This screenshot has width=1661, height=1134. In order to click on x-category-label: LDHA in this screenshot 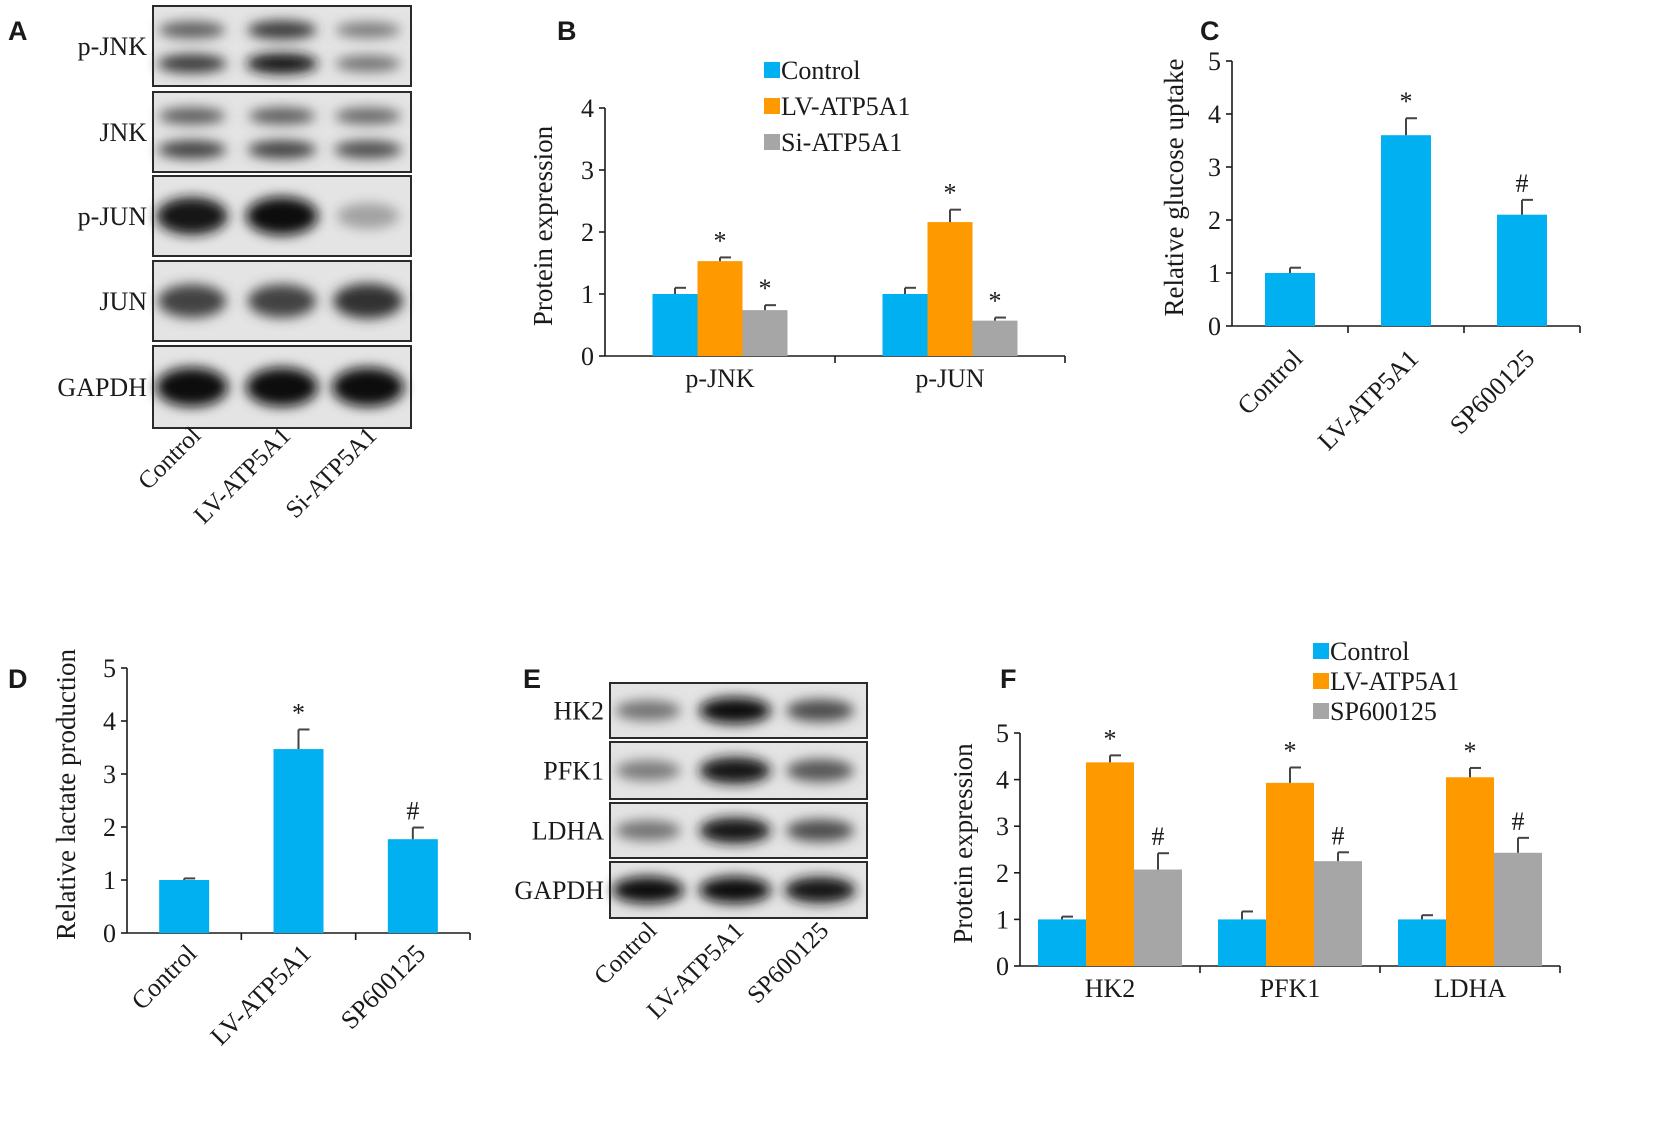, I will do `click(1470, 988)`.